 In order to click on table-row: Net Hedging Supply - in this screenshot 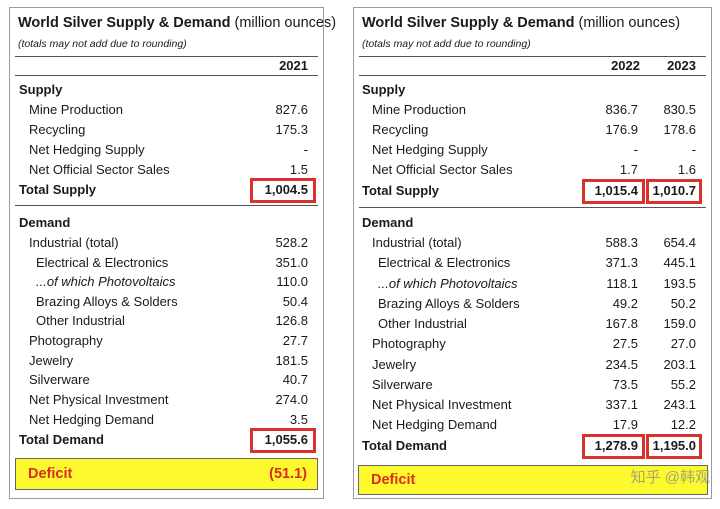, I will do `click(166, 150)`.